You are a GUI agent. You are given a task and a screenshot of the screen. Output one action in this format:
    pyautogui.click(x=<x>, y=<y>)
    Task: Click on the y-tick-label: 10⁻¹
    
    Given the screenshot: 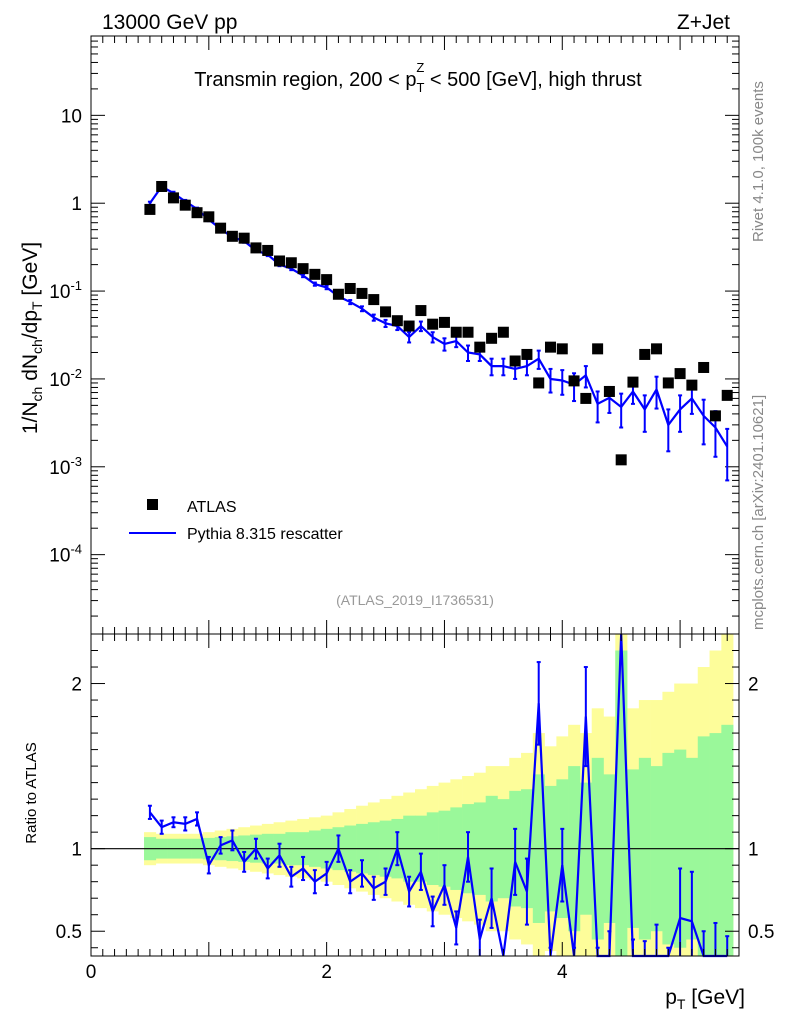 What is the action you would take?
    pyautogui.click(x=65, y=290)
    